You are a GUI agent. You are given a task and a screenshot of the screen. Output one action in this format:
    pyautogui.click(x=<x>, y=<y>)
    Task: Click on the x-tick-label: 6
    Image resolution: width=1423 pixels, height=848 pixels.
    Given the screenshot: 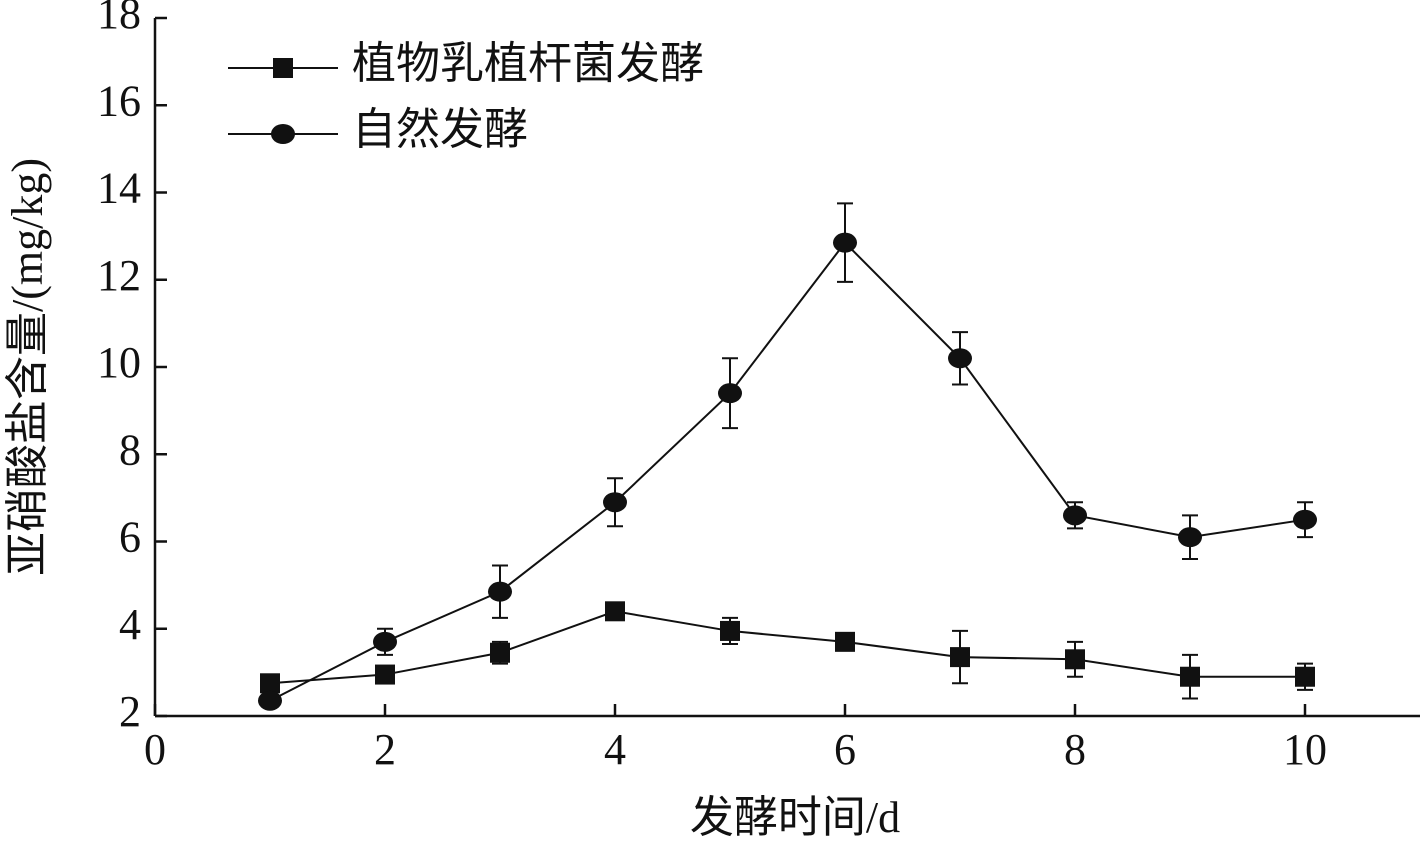 What is the action you would take?
    pyautogui.click(x=845, y=749)
    